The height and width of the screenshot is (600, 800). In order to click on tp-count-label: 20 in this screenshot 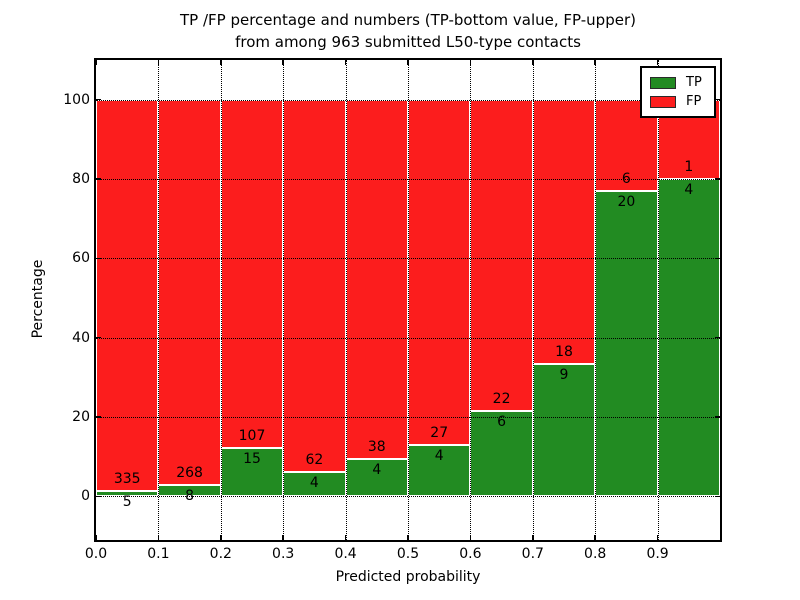, I will do `click(626, 202)`.